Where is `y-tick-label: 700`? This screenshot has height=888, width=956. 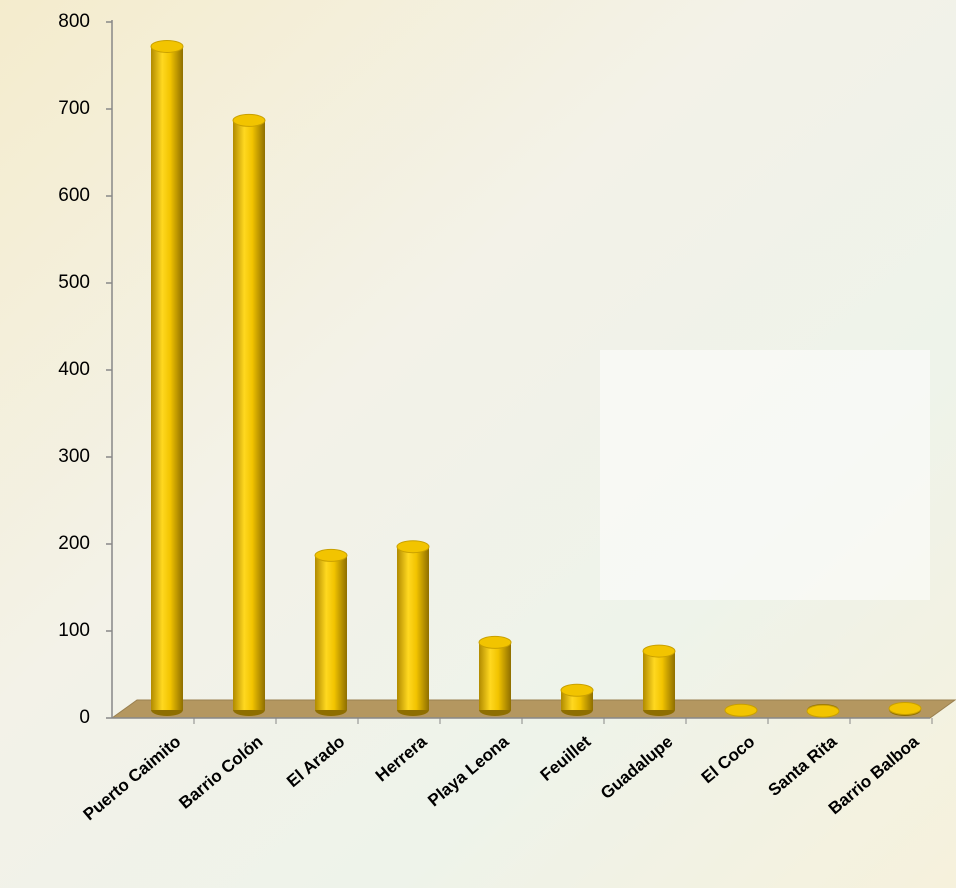 y-tick-label: 700 is located at coordinates (74, 108).